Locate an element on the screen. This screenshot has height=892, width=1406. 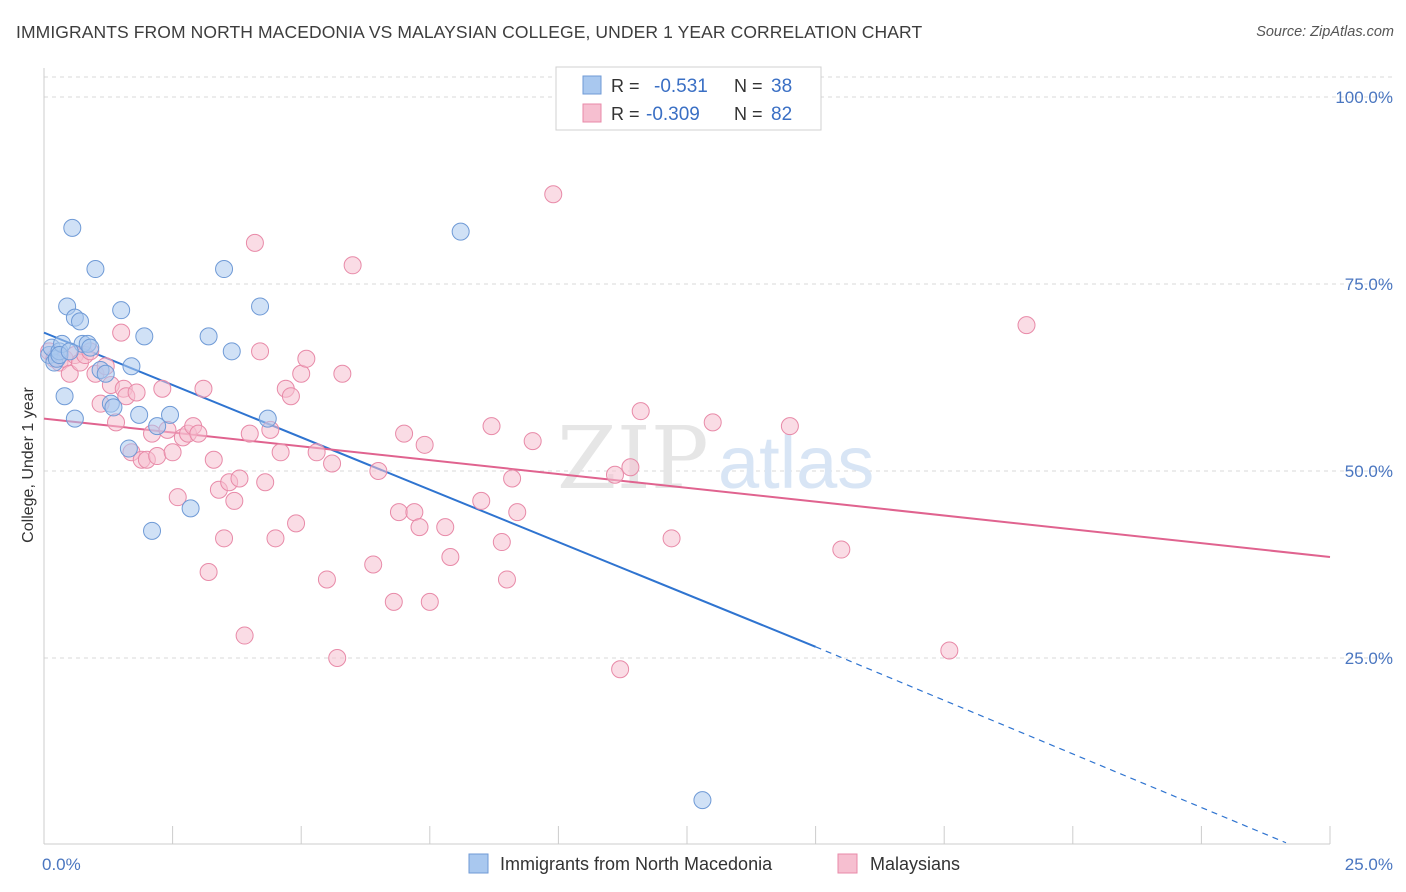
watermark-atlas: atlas is located at coordinates (796, 462).